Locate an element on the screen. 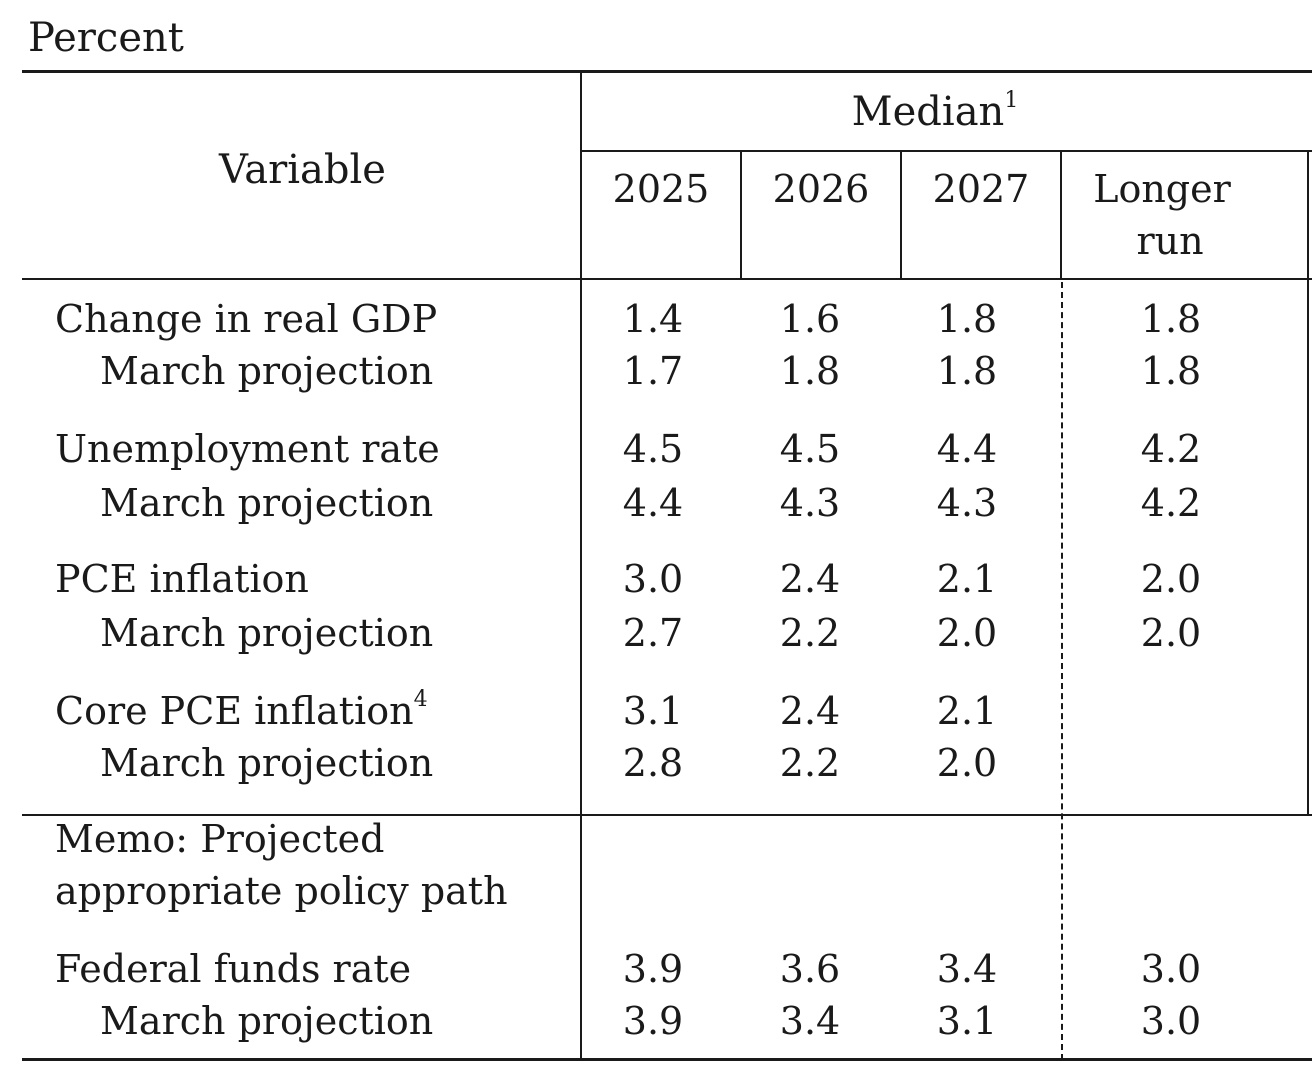 The image size is (1312, 1077). column-header-longer-run-line1: Longer is located at coordinates (1162, 189).